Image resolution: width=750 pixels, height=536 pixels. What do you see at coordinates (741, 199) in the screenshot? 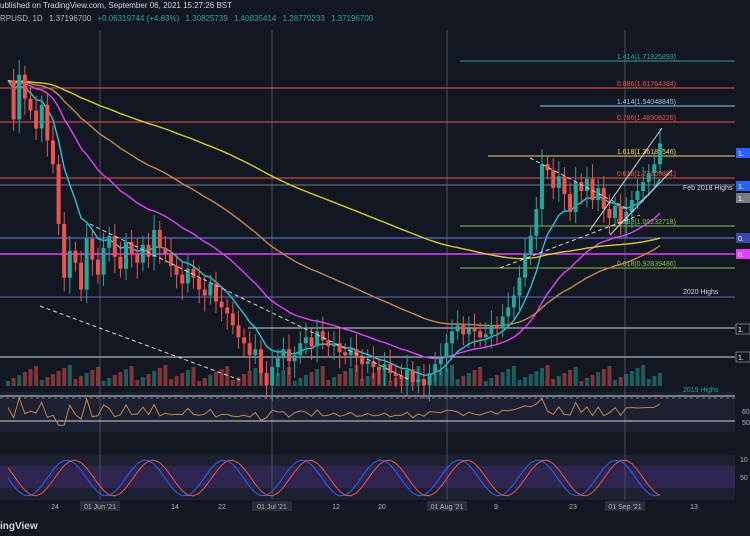
I see `price-tag-label: 1.` at bounding box center [741, 199].